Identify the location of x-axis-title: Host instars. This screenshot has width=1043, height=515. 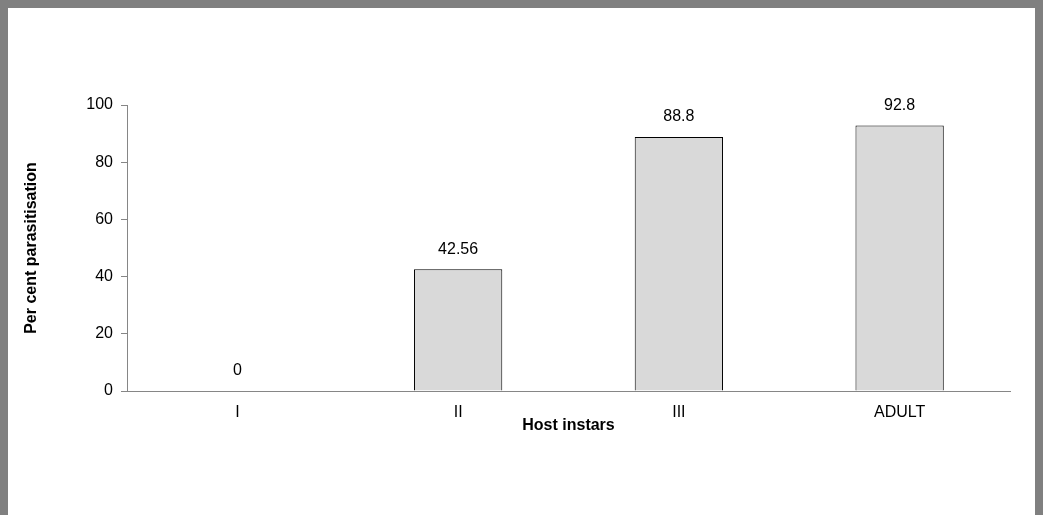
(568, 424).